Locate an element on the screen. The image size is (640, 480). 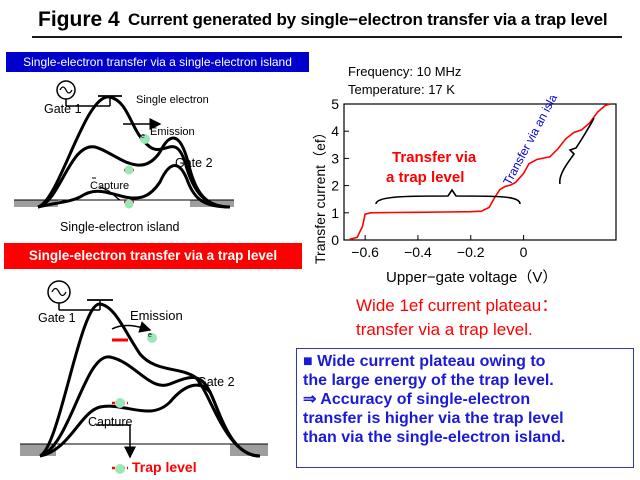
trap-level-label: Trap level is located at coordinates (164, 467).